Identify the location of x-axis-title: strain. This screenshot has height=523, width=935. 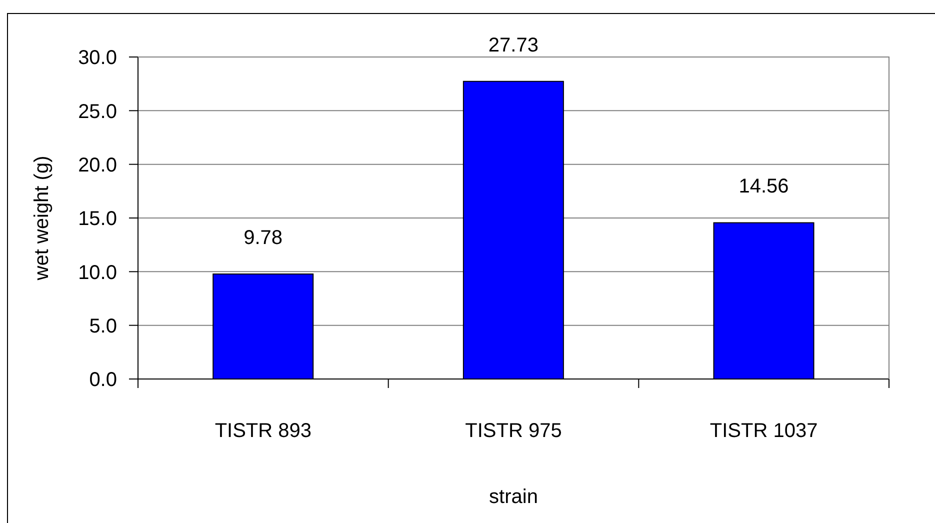
(513, 497).